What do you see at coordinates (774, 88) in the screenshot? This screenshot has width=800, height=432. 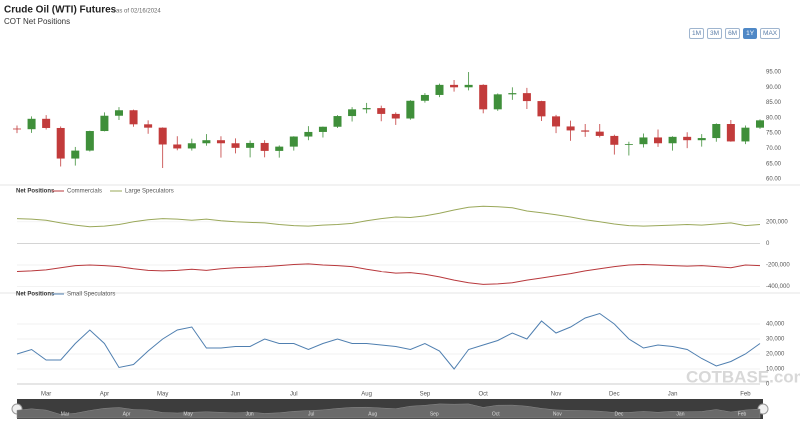 I see `y-tick-label: 90.00` at bounding box center [774, 88].